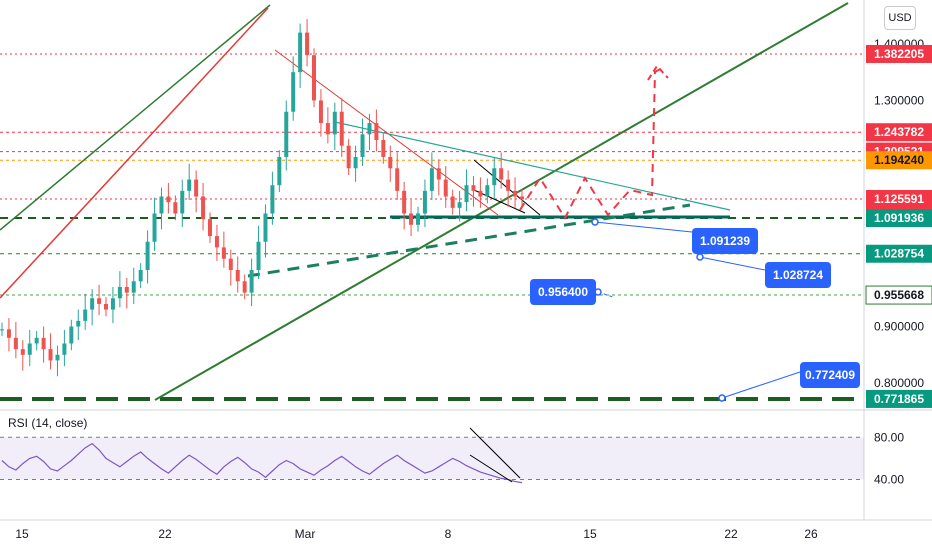 The height and width of the screenshot is (550, 932). I want to click on price-badge-label: 1.194240, so click(899, 160).